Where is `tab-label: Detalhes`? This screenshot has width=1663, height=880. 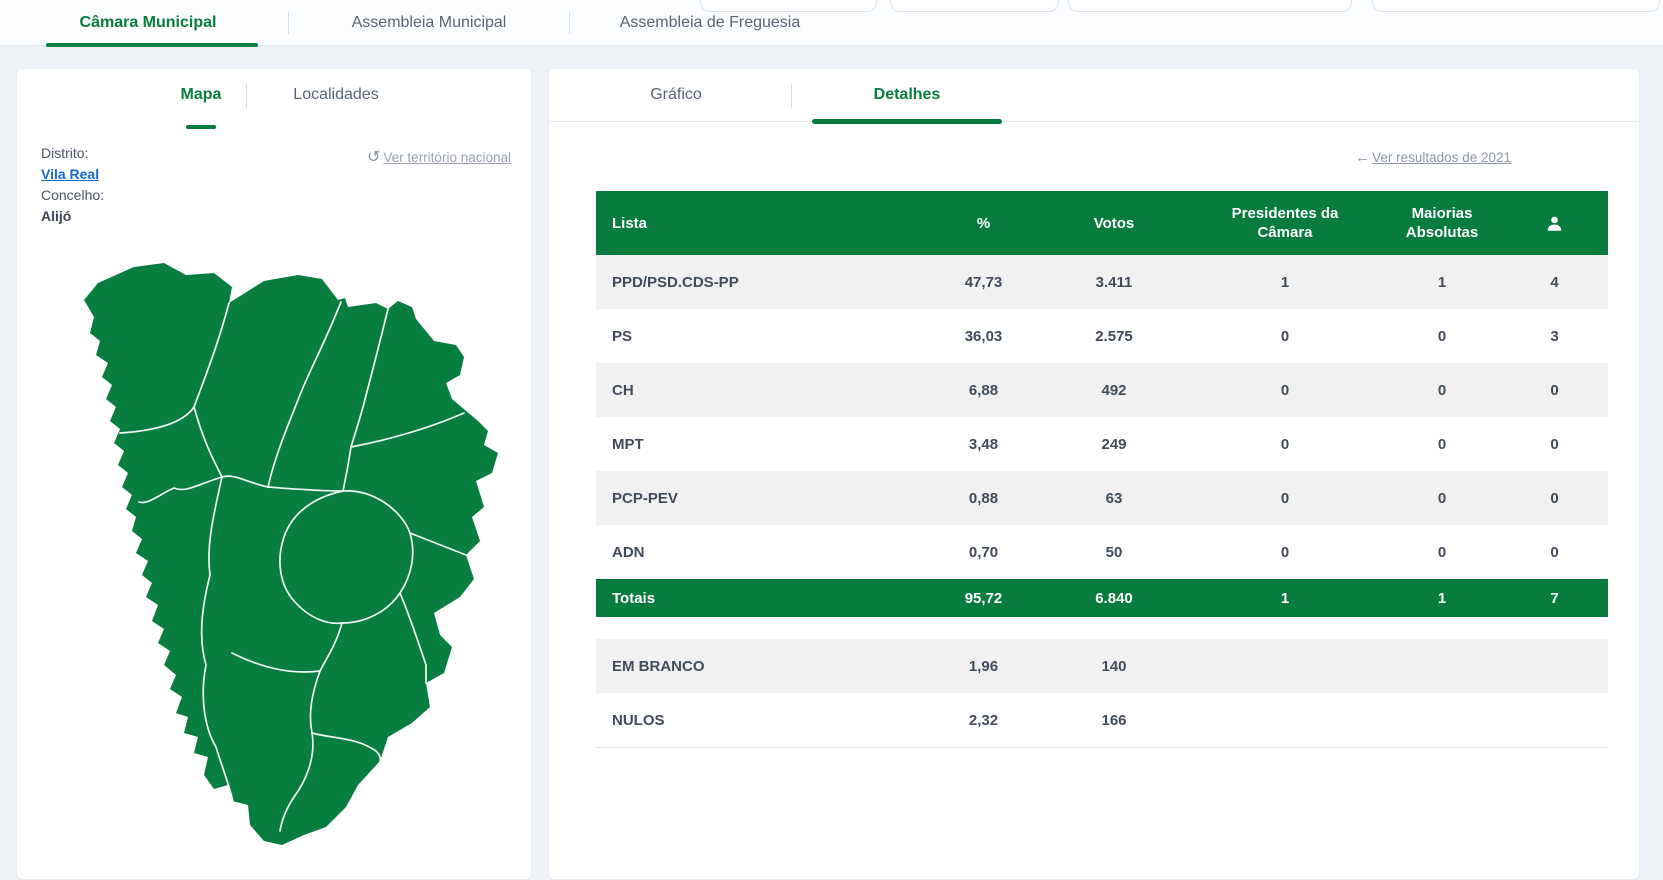
tab-label: Detalhes is located at coordinates (907, 94).